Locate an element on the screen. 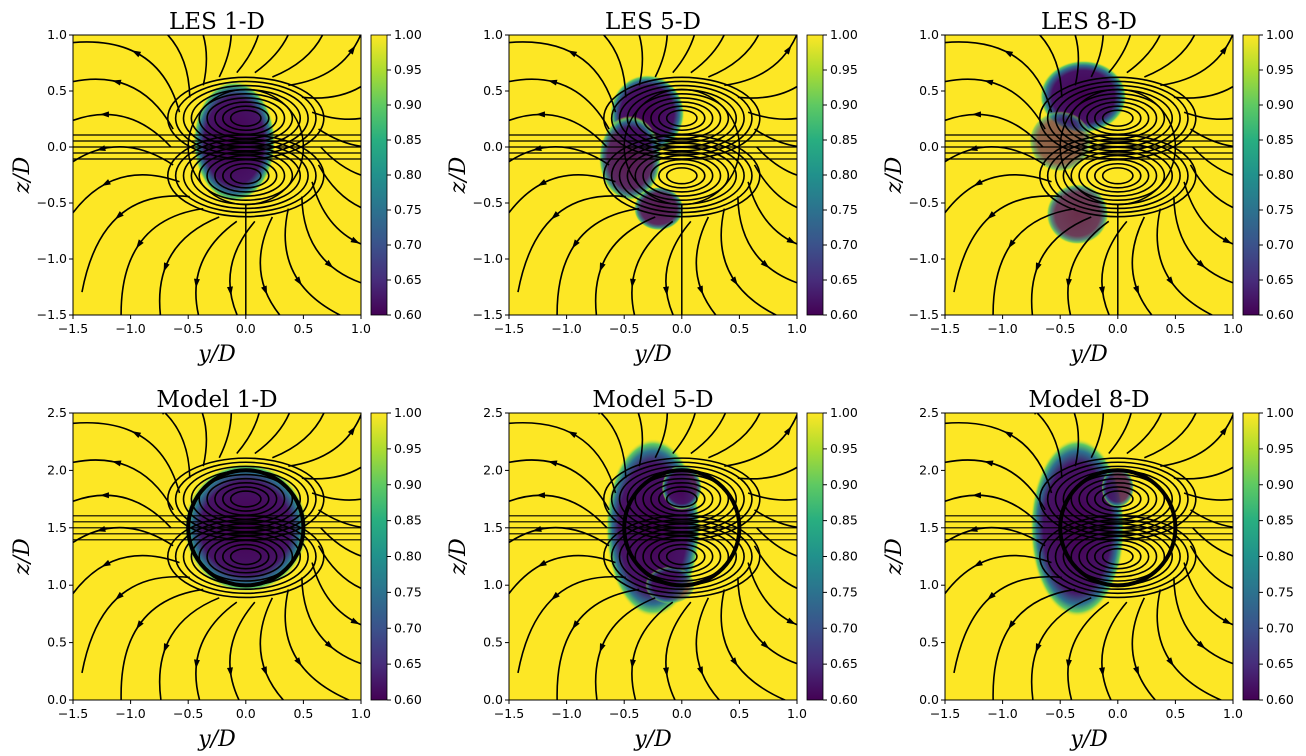 The image size is (1306, 756). y-tick-label: 1.5 is located at coordinates (493, 527).